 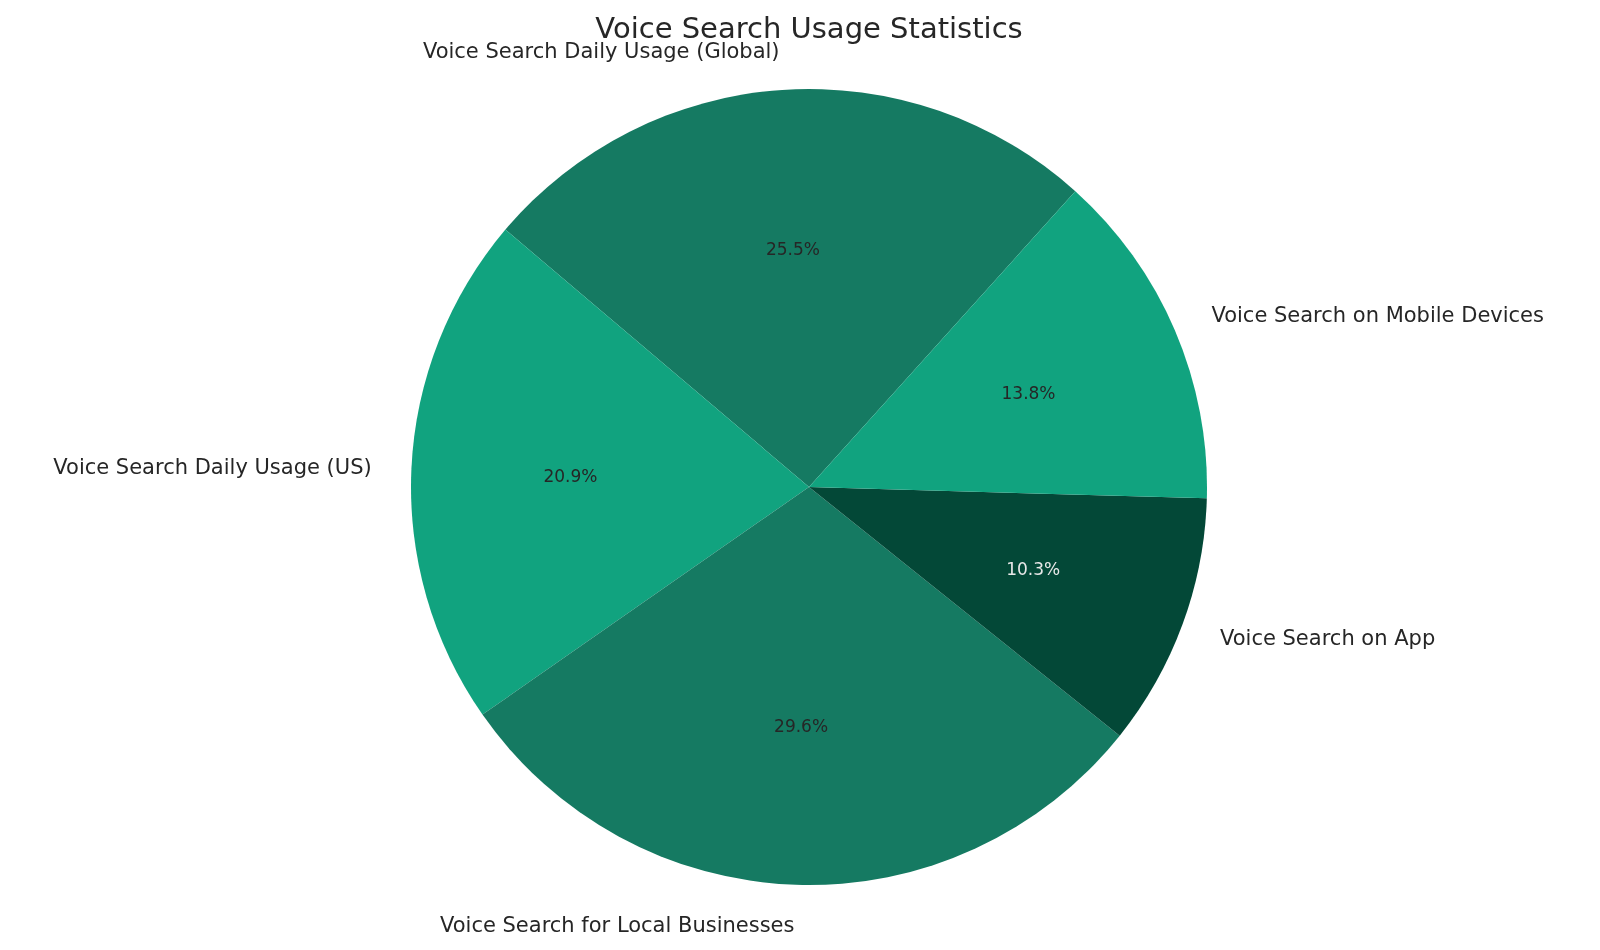 I want to click on data-label: 25.5%, so click(x=792, y=248).